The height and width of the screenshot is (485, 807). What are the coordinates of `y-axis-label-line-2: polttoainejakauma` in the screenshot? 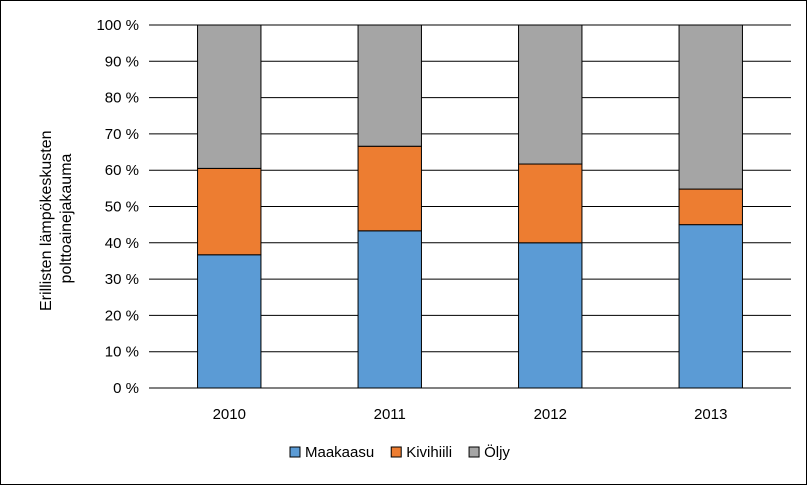 It's located at (66, 218).